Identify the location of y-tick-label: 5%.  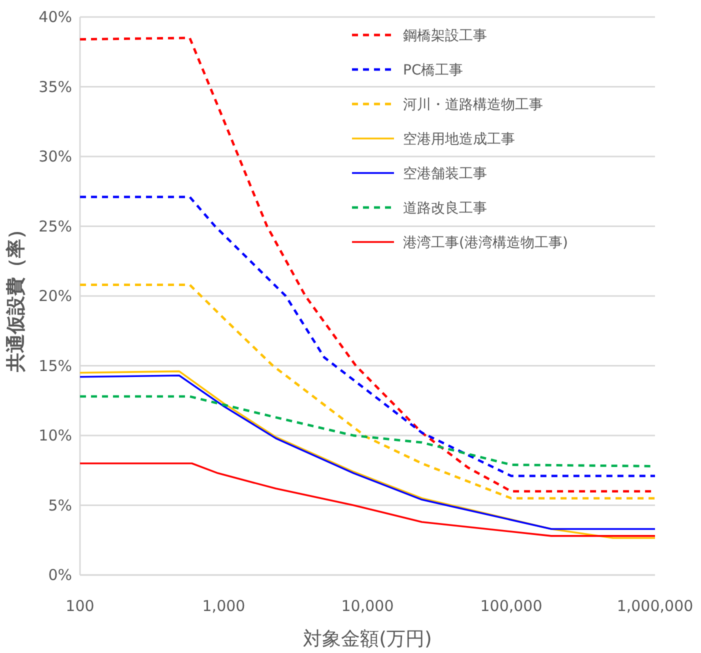
(60, 505).